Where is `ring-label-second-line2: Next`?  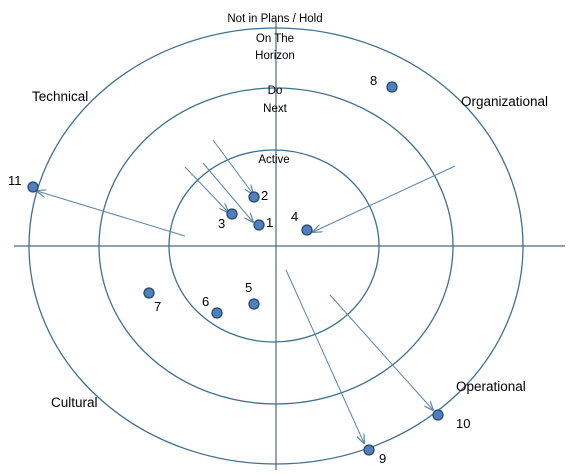
ring-label-second-line2: Next is located at coordinates (275, 109).